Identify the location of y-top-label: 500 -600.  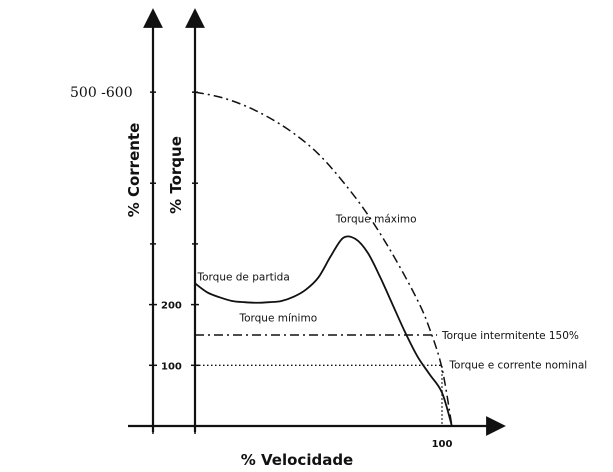
(101, 93).